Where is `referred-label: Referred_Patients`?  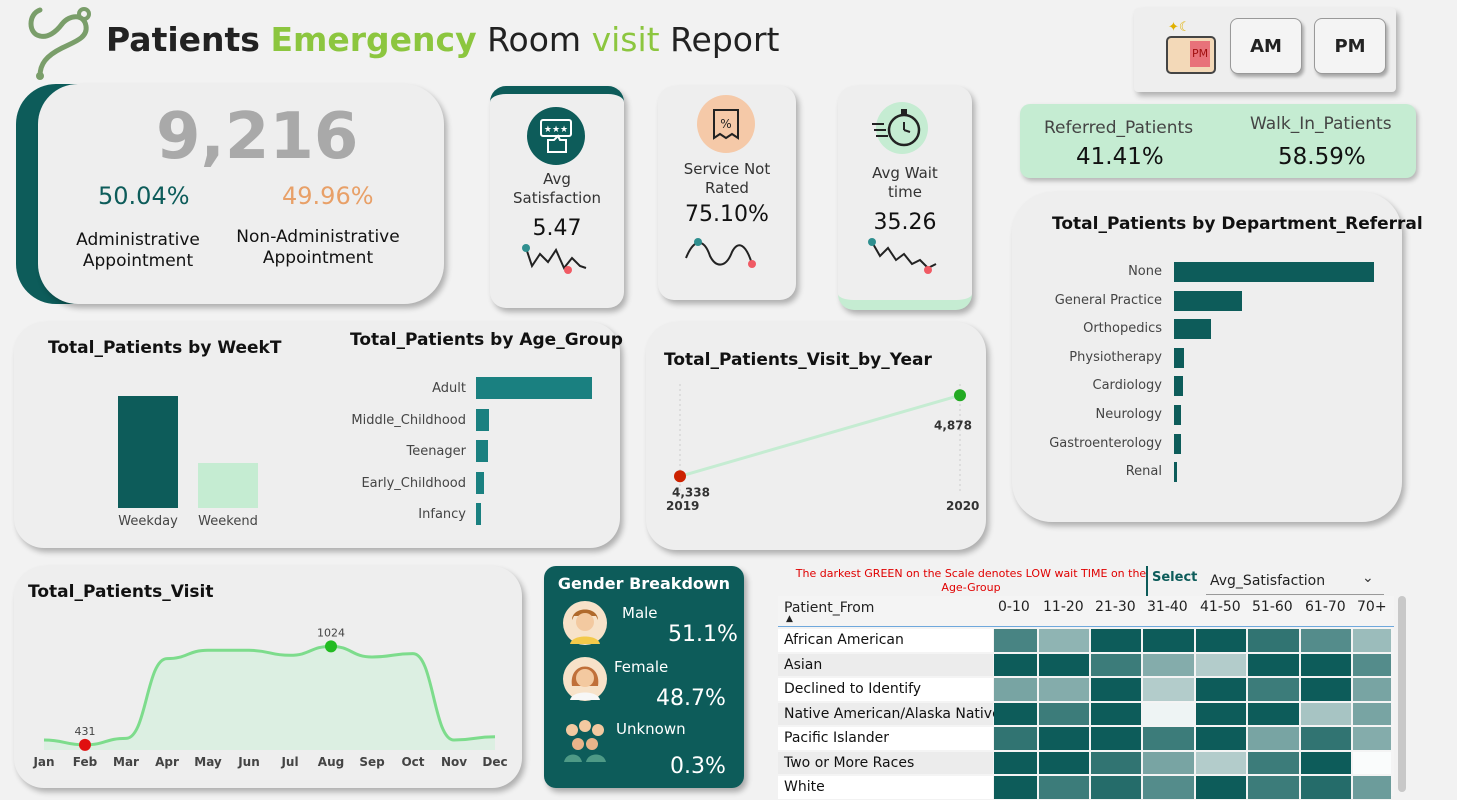
referred-label: Referred_Patients is located at coordinates (1119, 128).